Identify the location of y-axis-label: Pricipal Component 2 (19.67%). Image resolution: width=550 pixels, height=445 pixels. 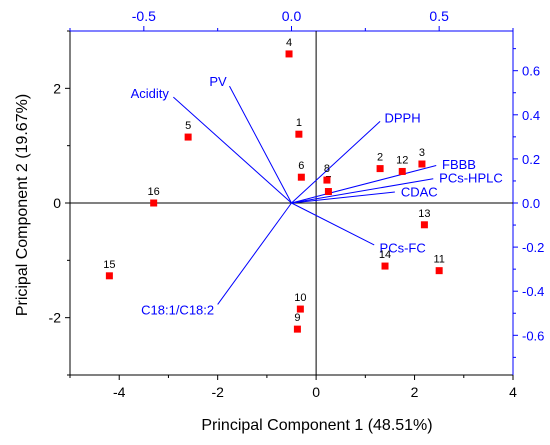
(22, 205).